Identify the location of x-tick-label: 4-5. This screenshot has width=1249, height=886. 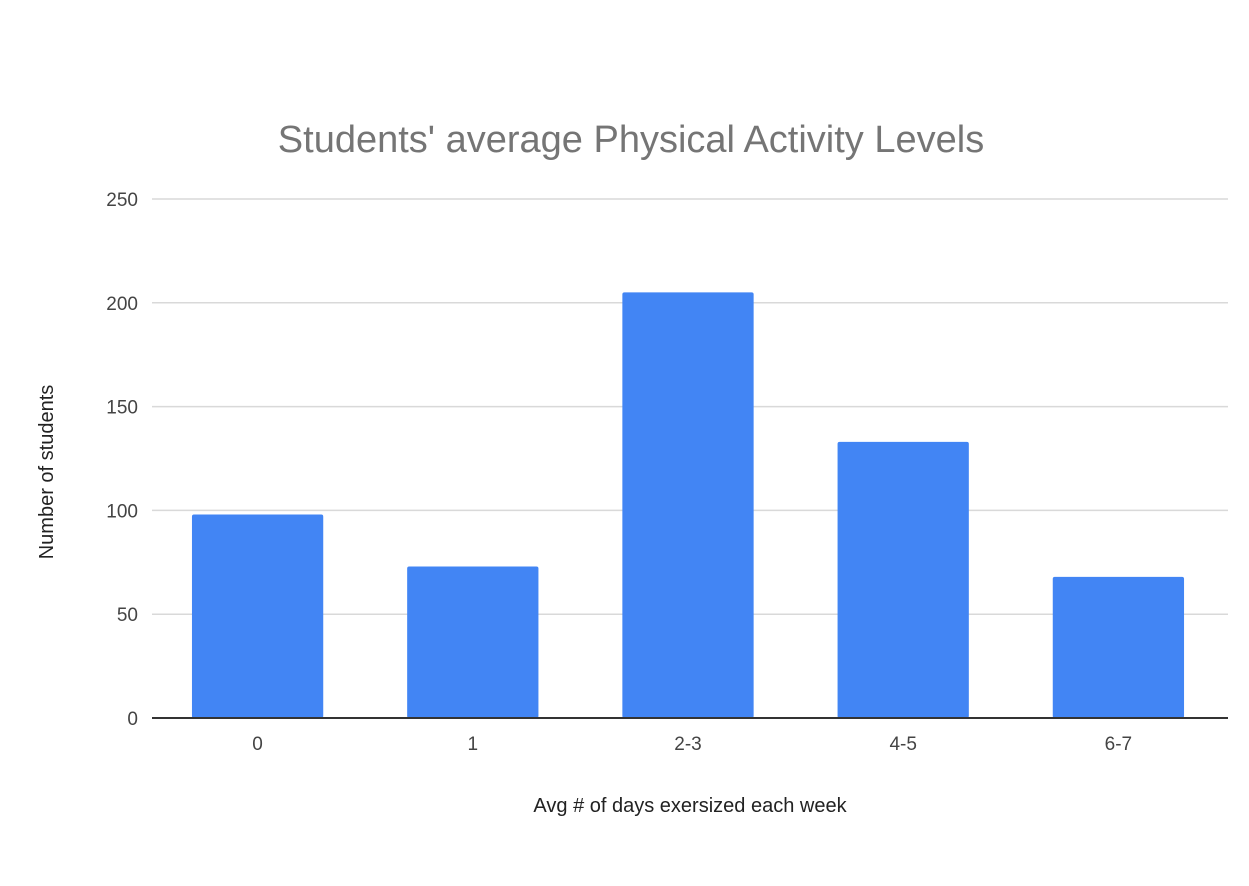
(902, 744).